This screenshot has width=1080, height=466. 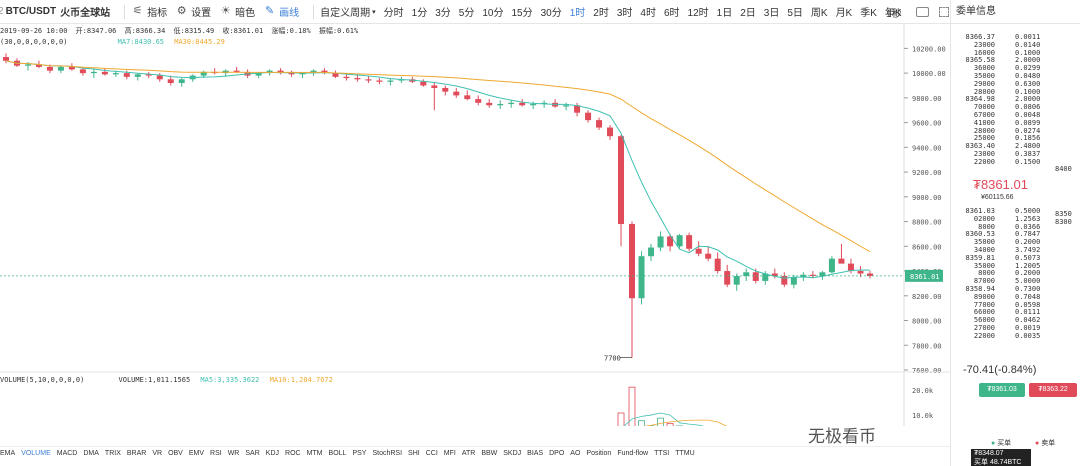 What do you see at coordinates (624, 13) in the screenshot?
I see `interval-option: 3时` at bounding box center [624, 13].